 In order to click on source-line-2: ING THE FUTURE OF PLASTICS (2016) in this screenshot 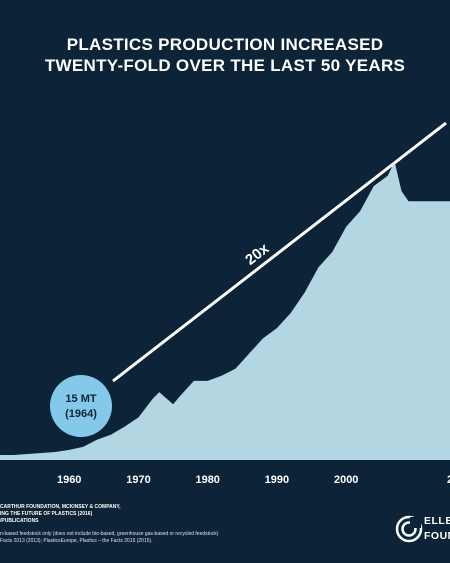, I will do `click(46, 514)`.